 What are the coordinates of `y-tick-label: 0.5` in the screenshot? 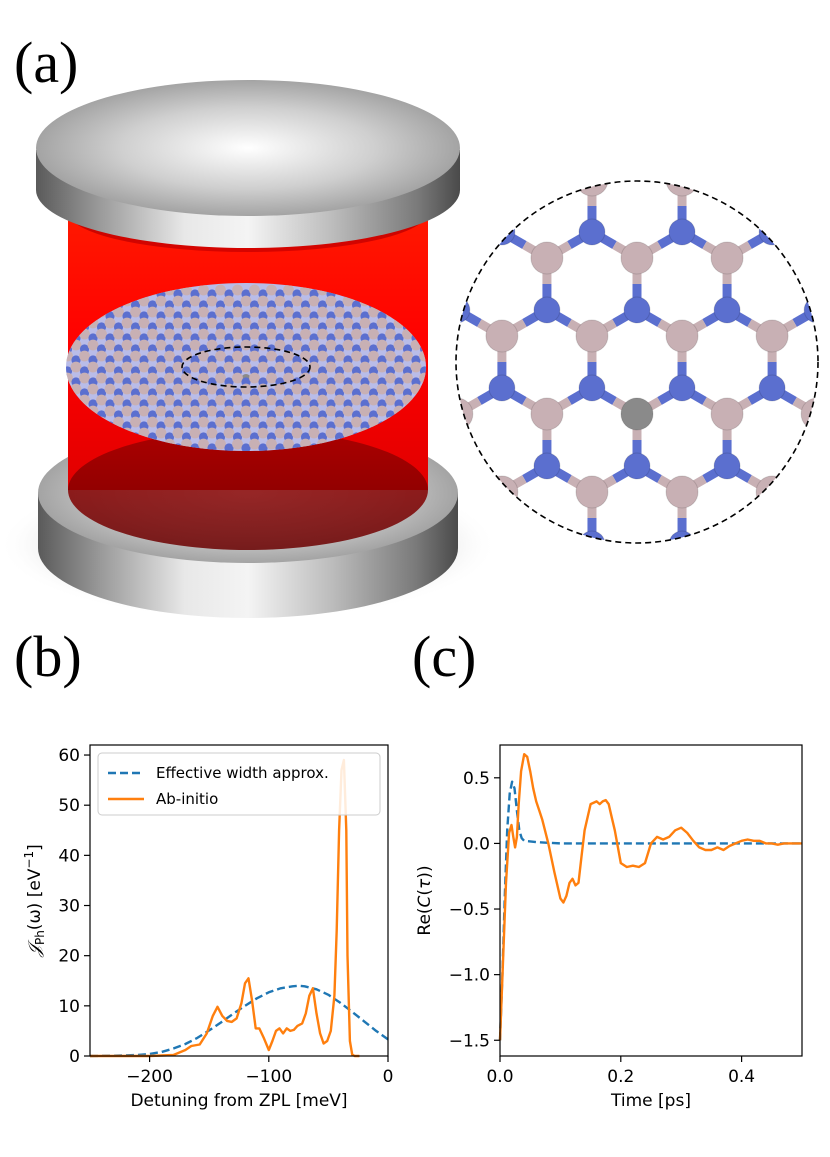 It's located at (476, 779).